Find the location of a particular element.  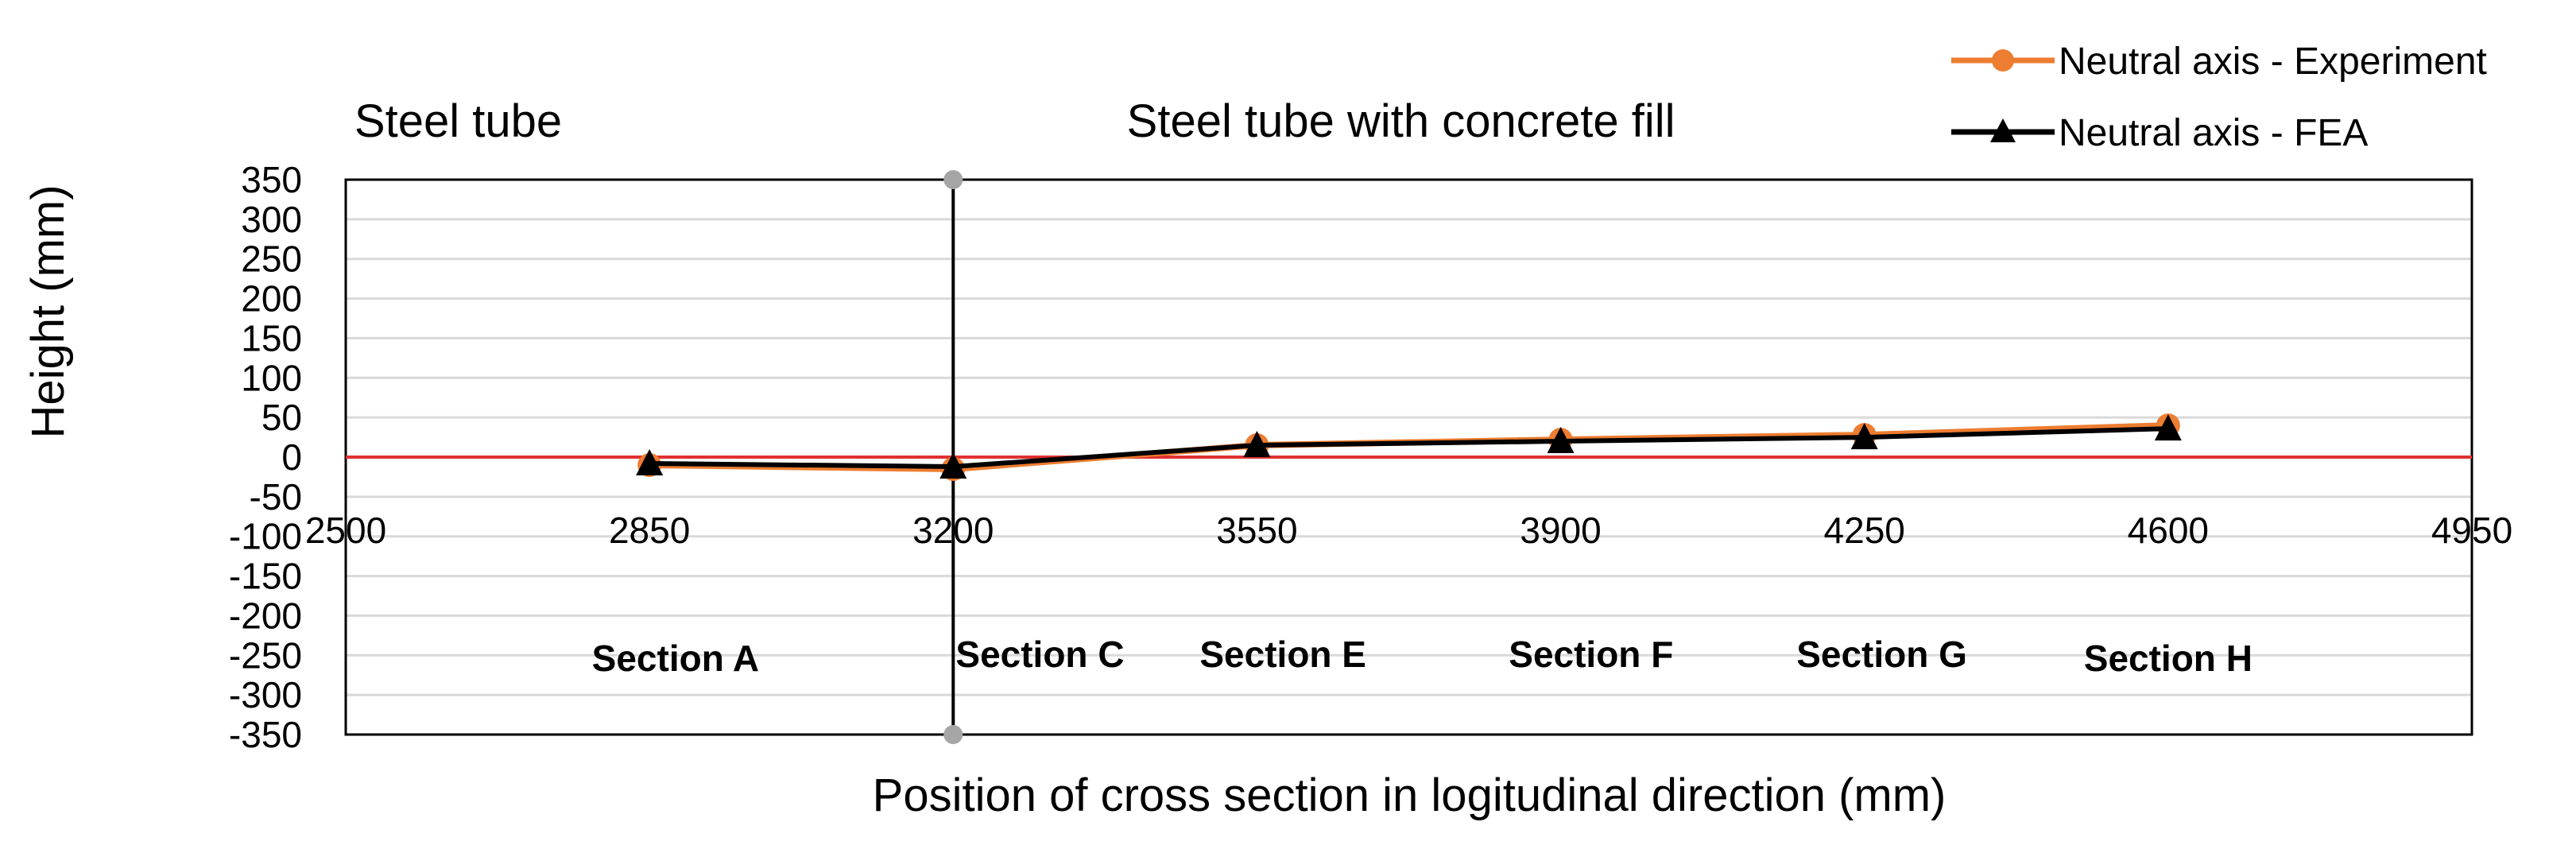

y-tick-label: -200 is located at coordinates (265, 615).